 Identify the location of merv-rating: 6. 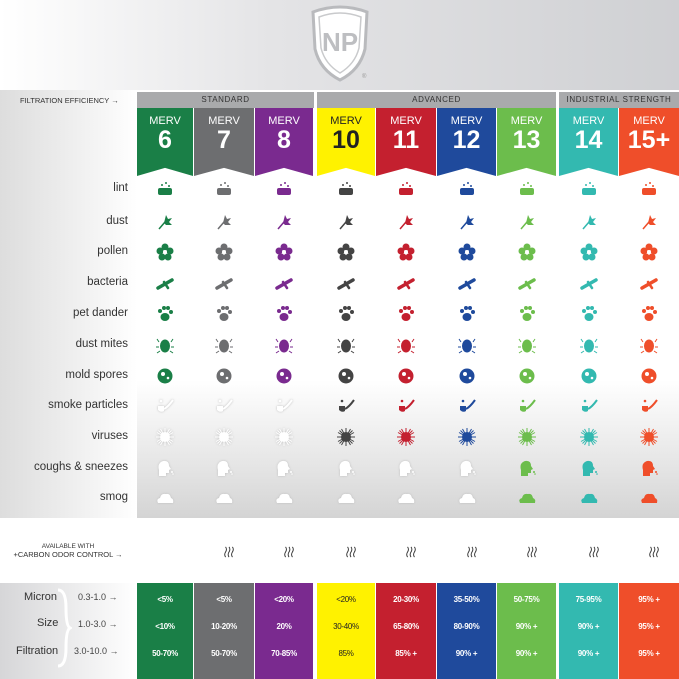
(165, 140).